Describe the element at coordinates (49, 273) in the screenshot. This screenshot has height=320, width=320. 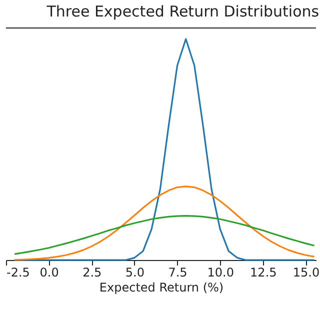
I see `x-tick-label: 0.0` at that location.